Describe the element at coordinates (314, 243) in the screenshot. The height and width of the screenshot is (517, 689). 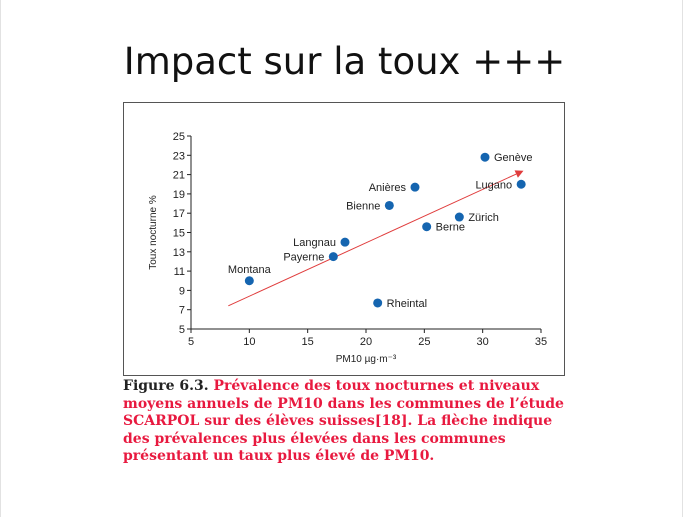
I see `point-label: Langnau` at that location.